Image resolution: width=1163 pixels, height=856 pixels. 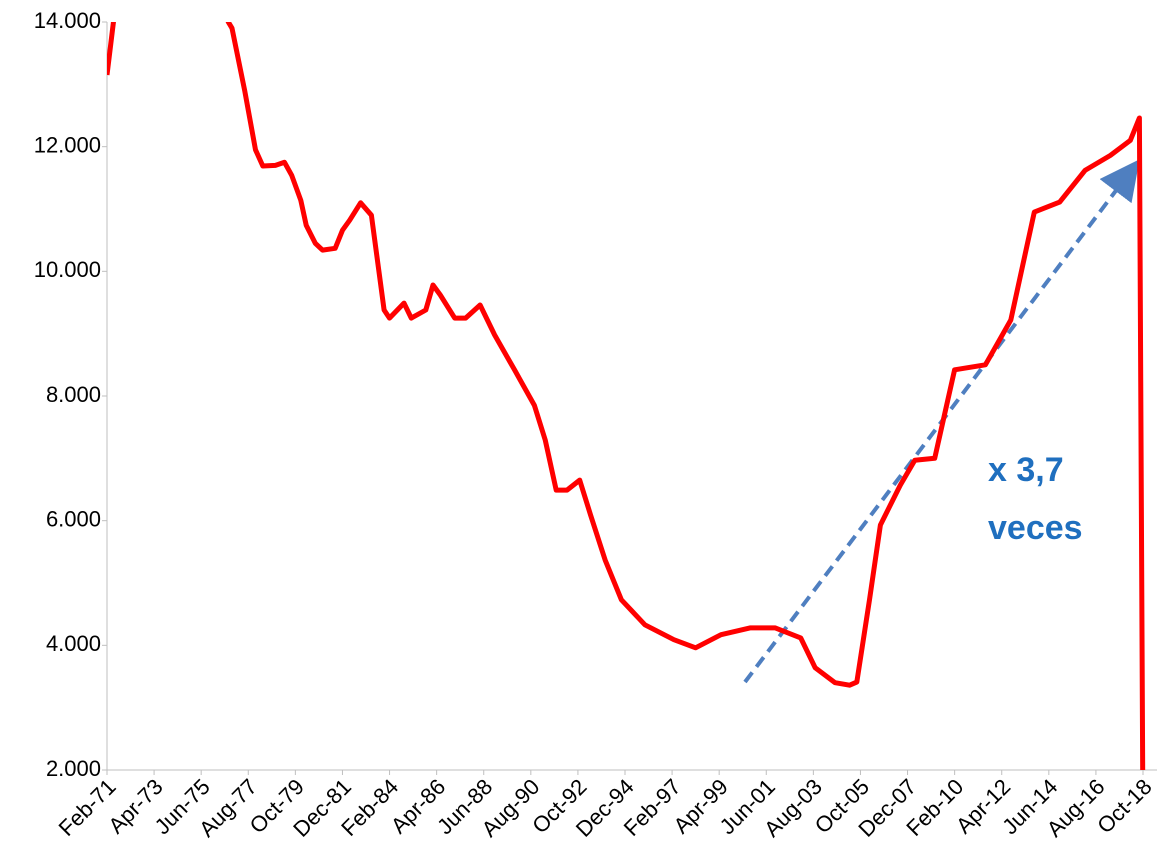 What do you see at coordinates (67, 20) in the screenshot?
I see `y-tick-label: 14.000` at bounding box center [67, 20].